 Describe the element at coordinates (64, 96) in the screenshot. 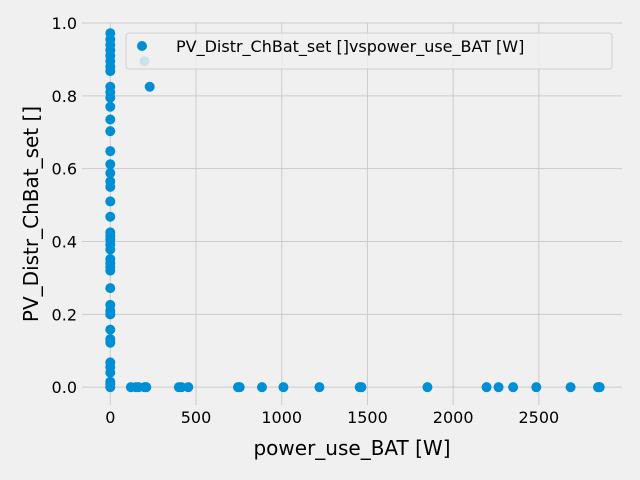

I see `y-tick-label: 0.8` at that location.